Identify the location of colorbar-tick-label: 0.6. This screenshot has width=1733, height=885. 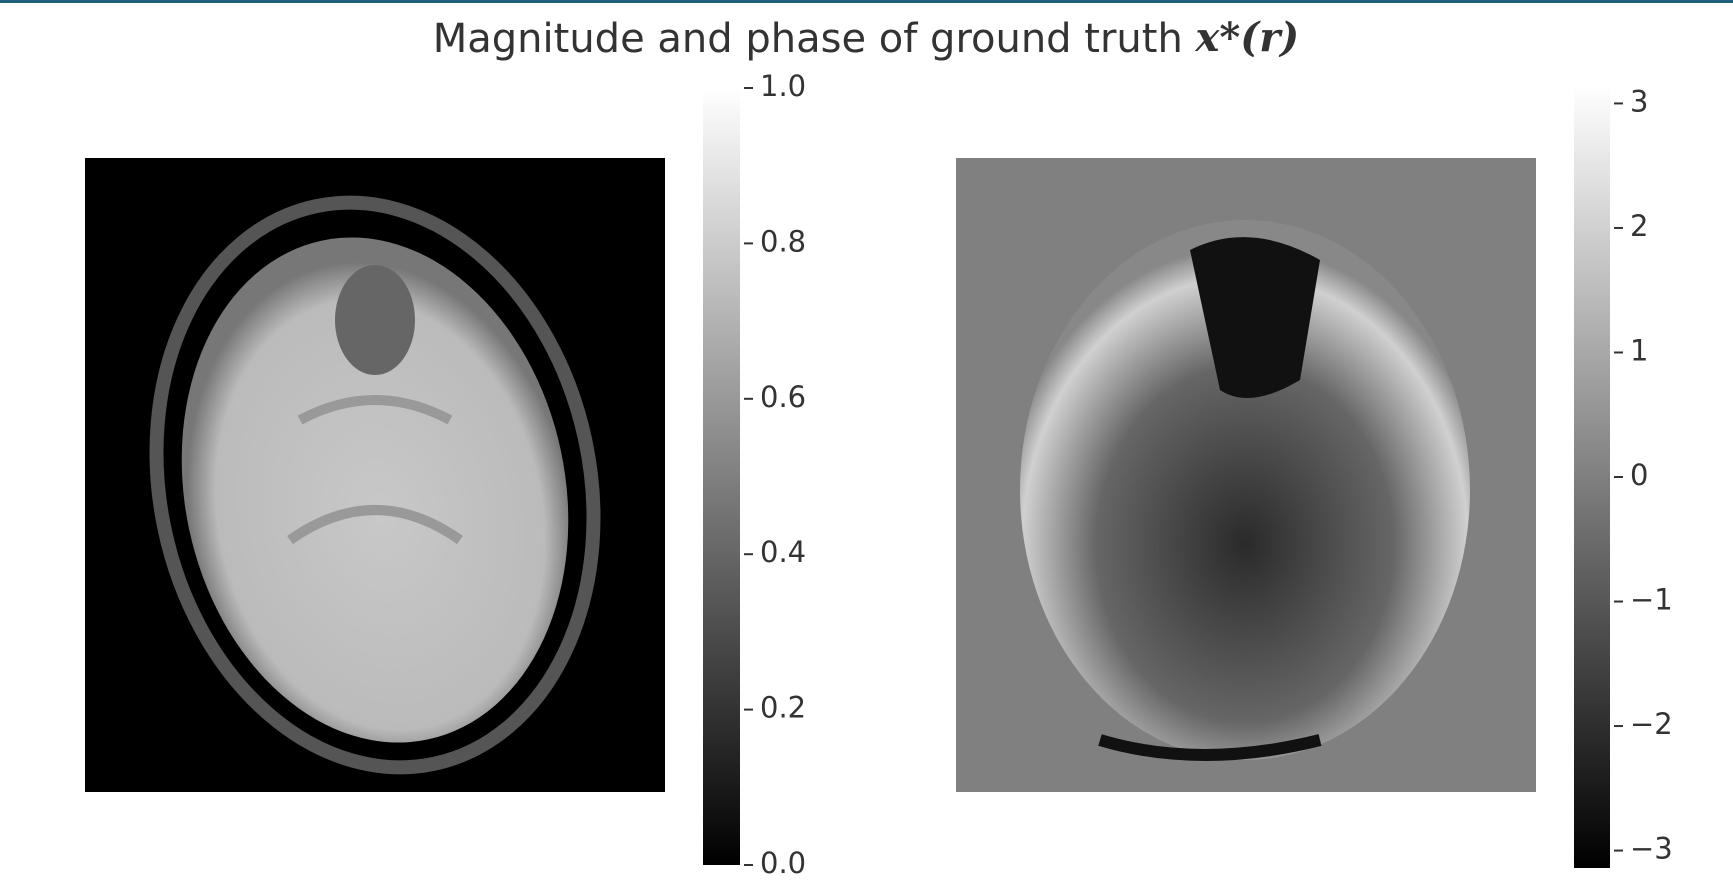
(783, 397).